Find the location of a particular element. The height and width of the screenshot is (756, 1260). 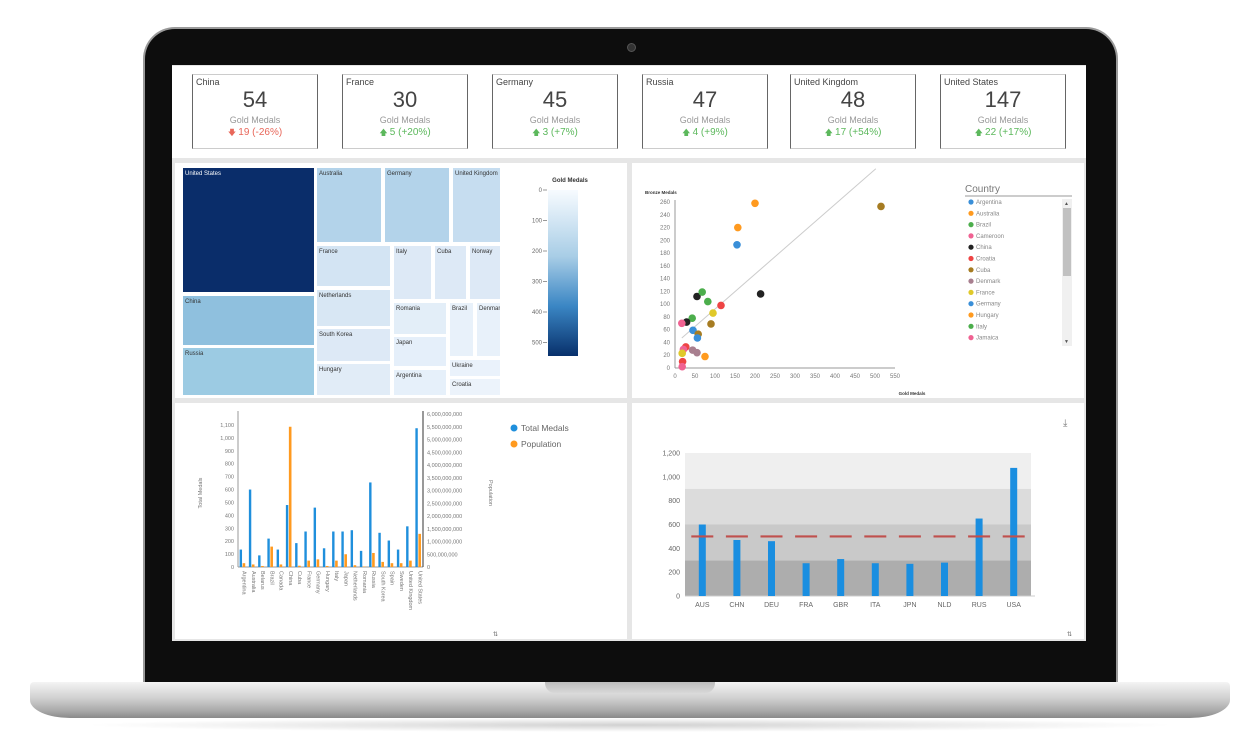

treemap-tile: Italy is located at coordinates (412, 272).